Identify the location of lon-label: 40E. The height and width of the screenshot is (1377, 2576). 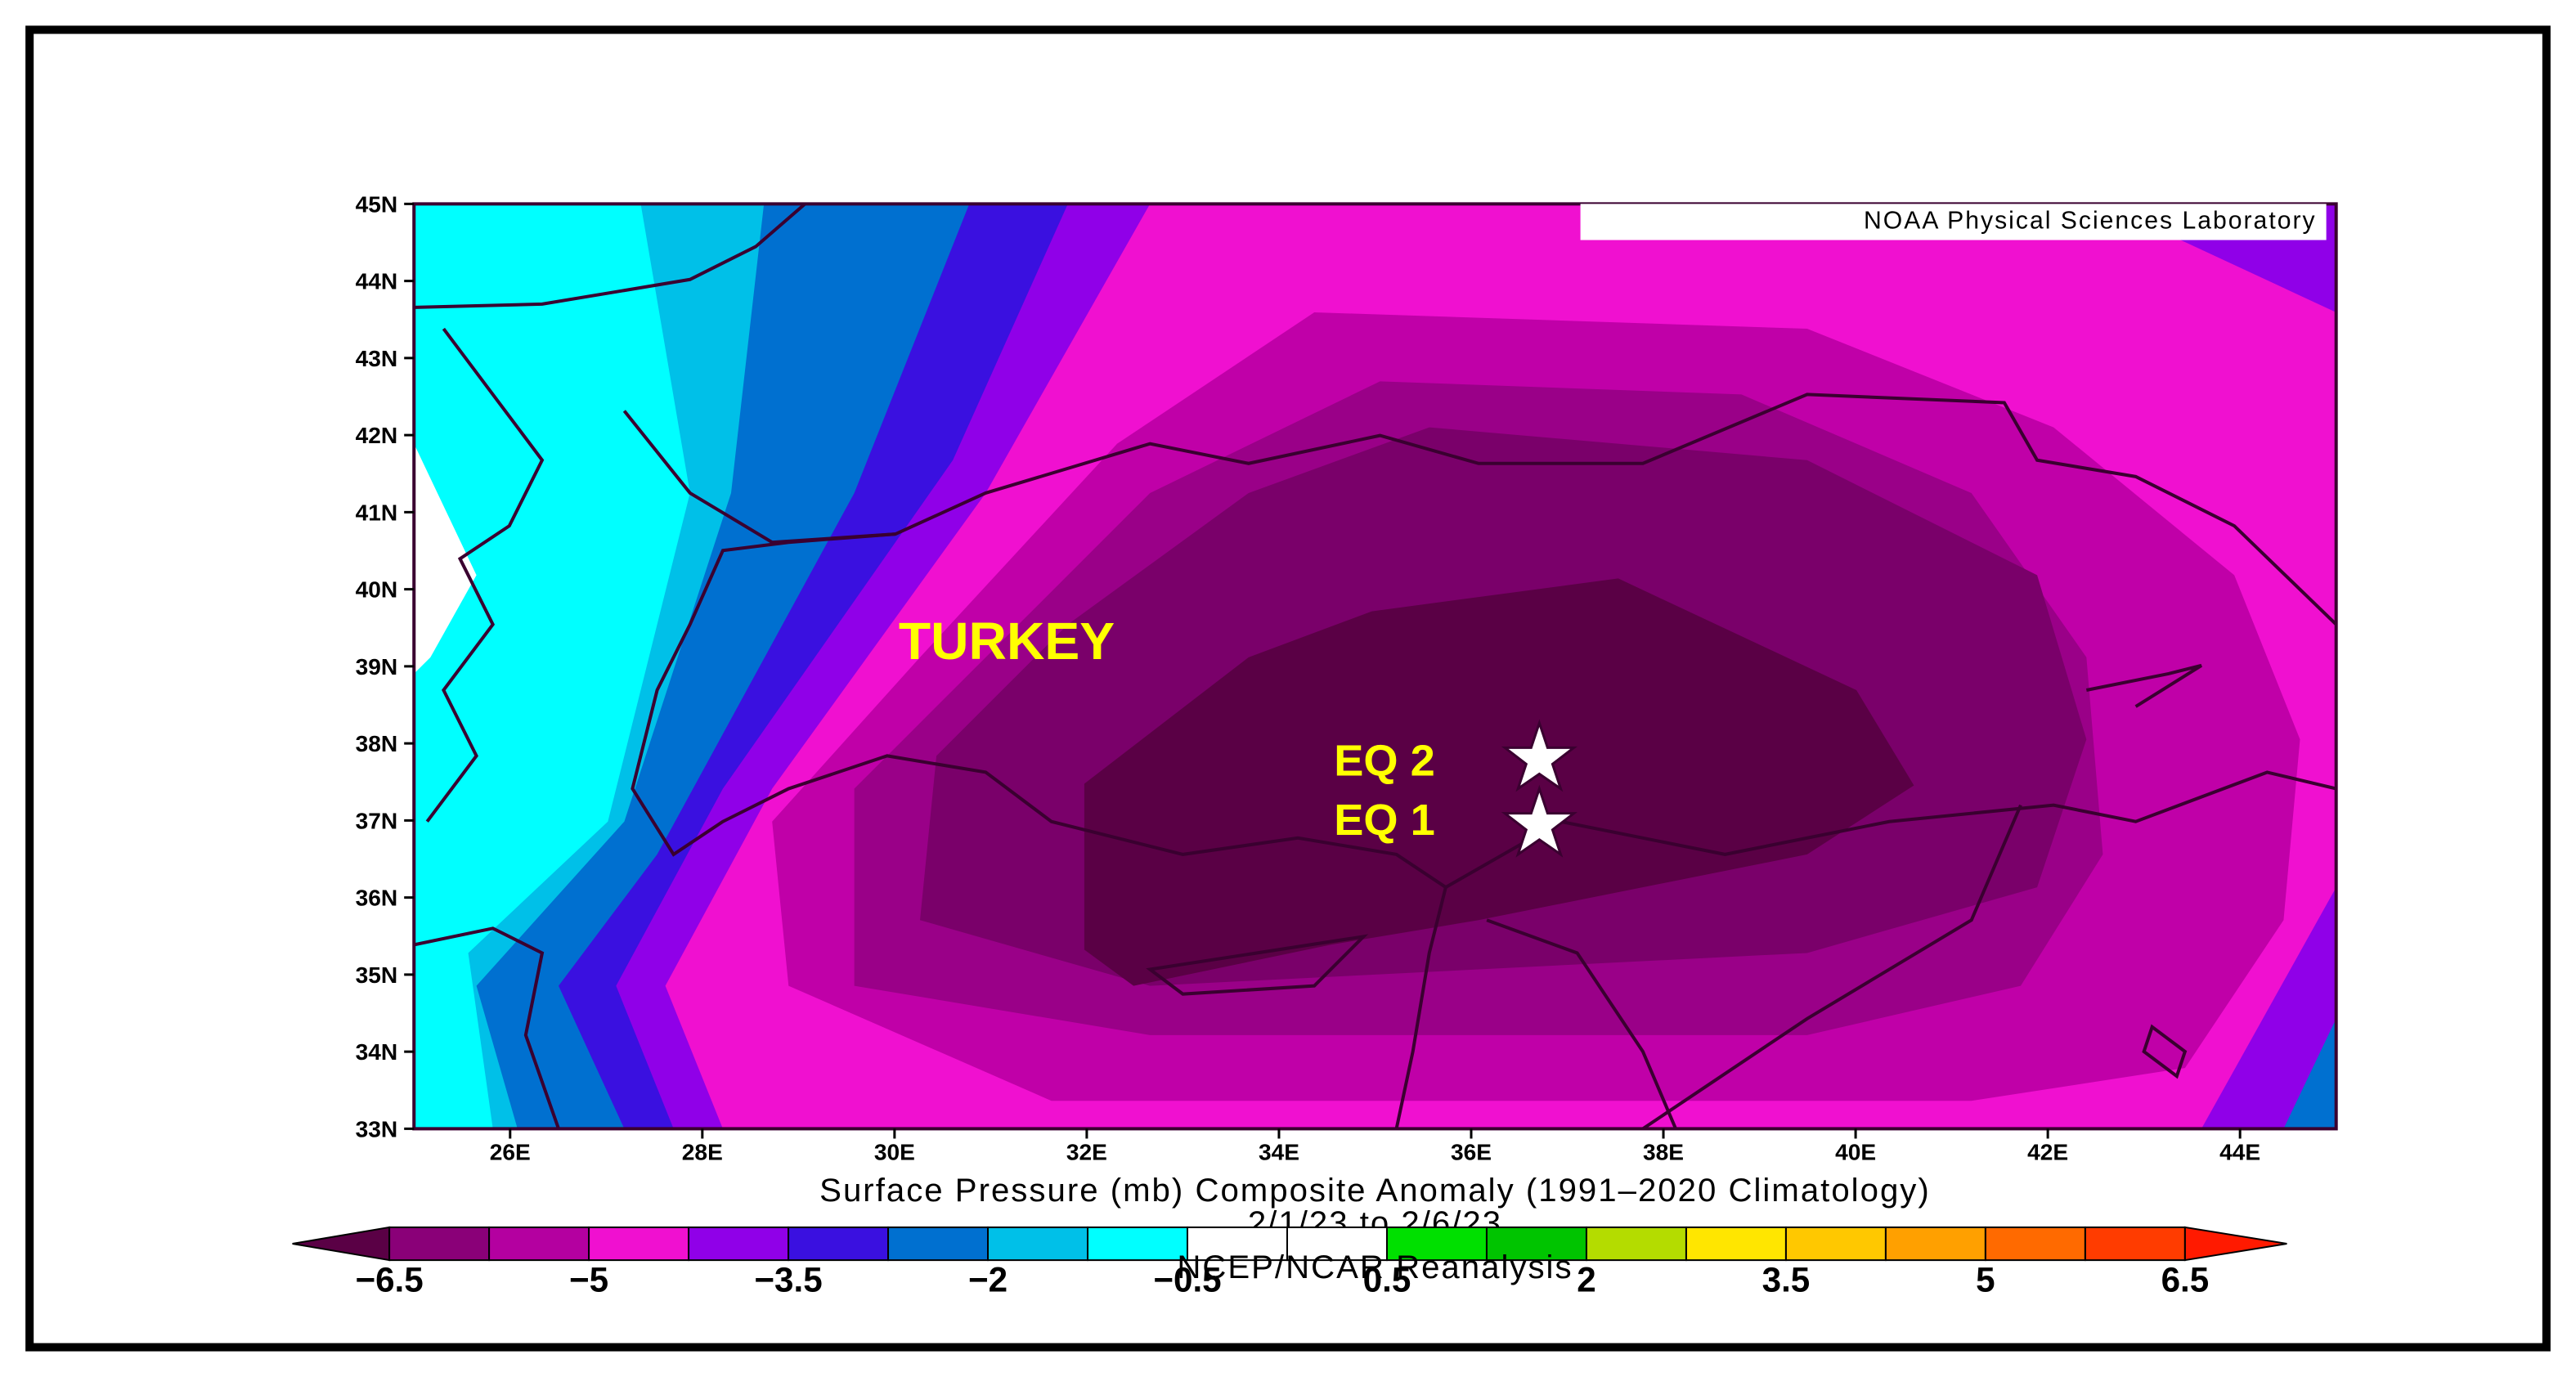
(1855, 1152).